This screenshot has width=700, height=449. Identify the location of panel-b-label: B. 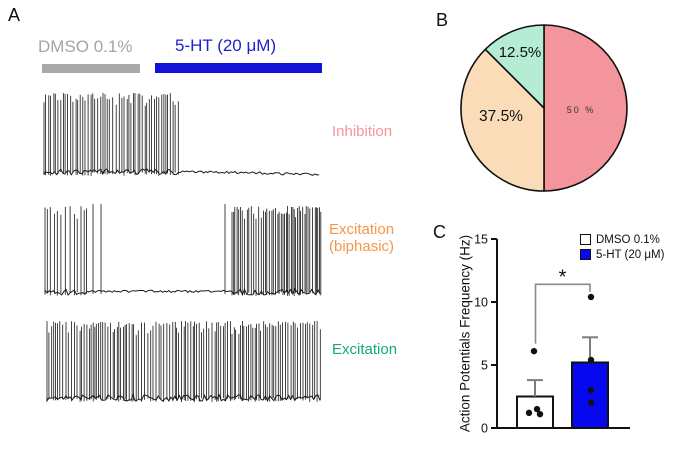
(442, 20).